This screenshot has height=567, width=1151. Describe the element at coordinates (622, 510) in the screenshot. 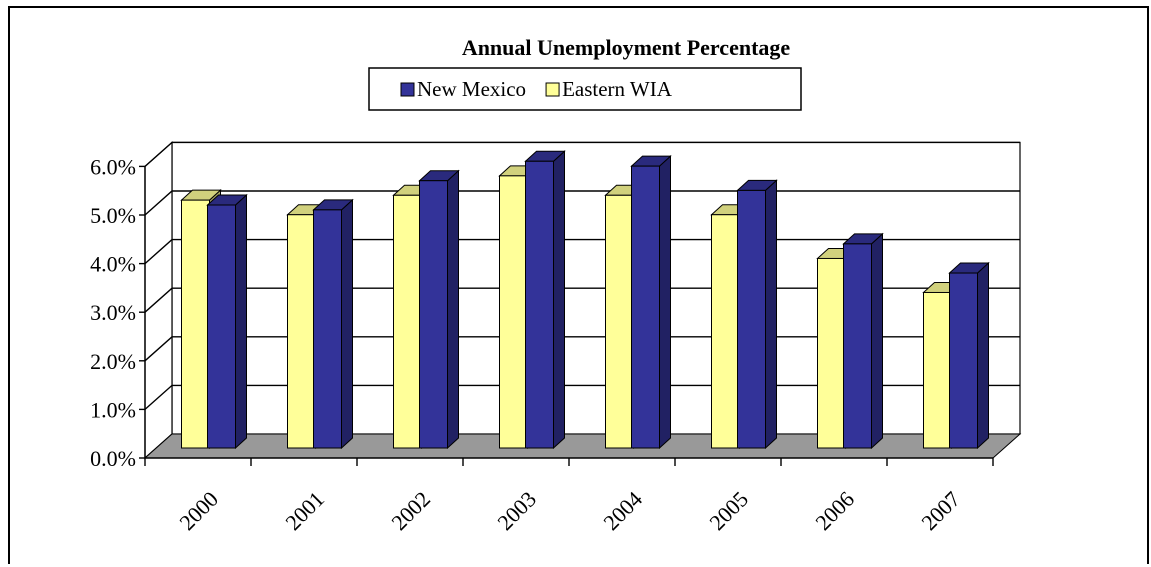

I see `x-tick-label: 2004` at that location.